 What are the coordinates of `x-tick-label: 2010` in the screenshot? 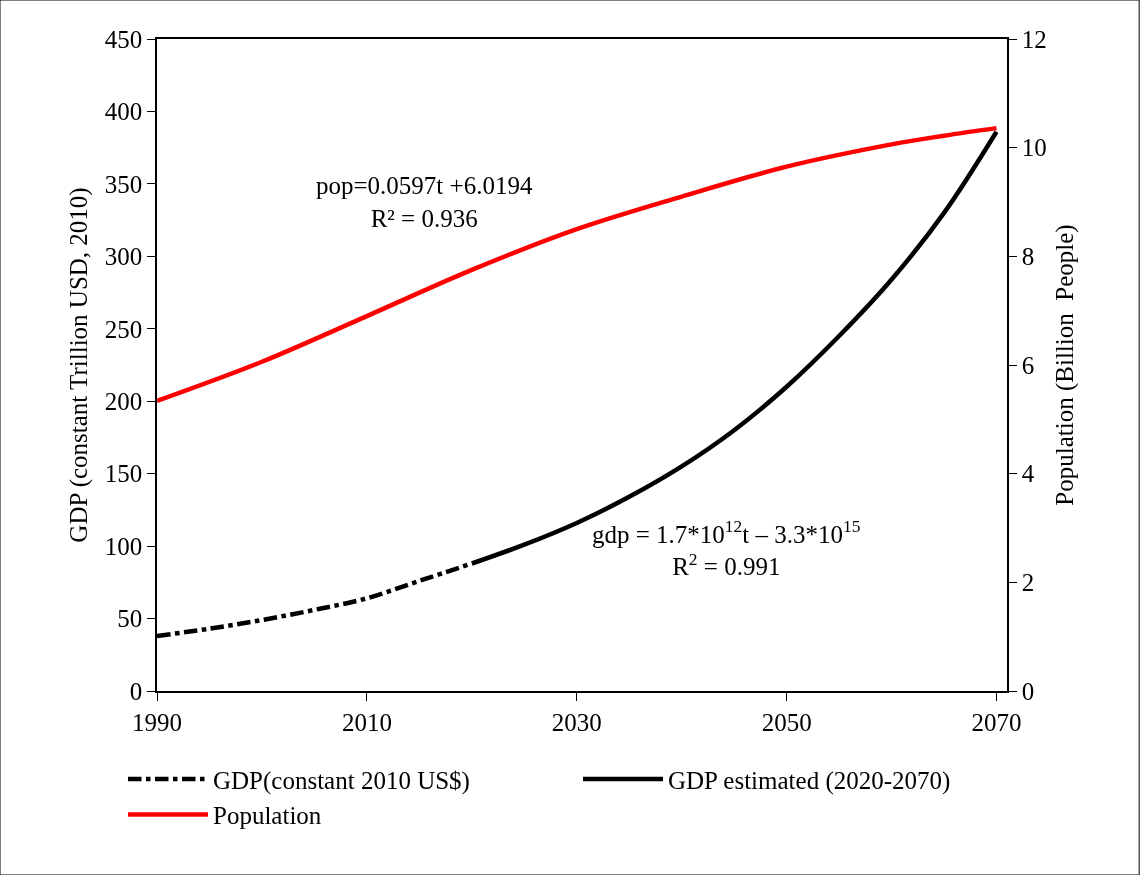 It's located at (366, 722).